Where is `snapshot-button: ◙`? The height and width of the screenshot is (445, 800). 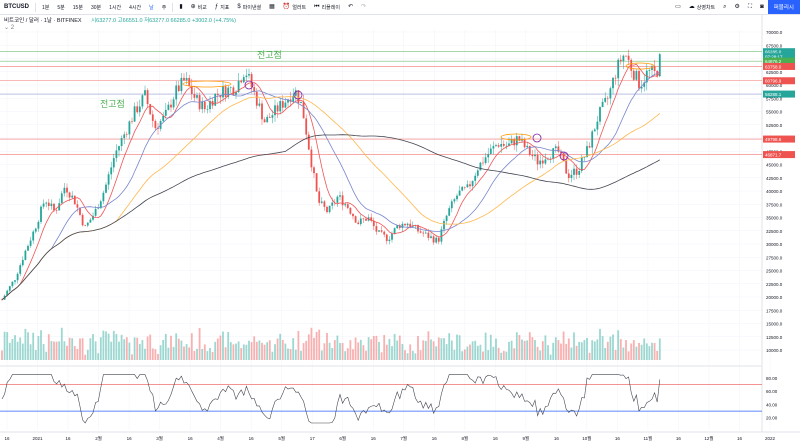 snapshot-button: ◙ is located at coordinates (762, 7).